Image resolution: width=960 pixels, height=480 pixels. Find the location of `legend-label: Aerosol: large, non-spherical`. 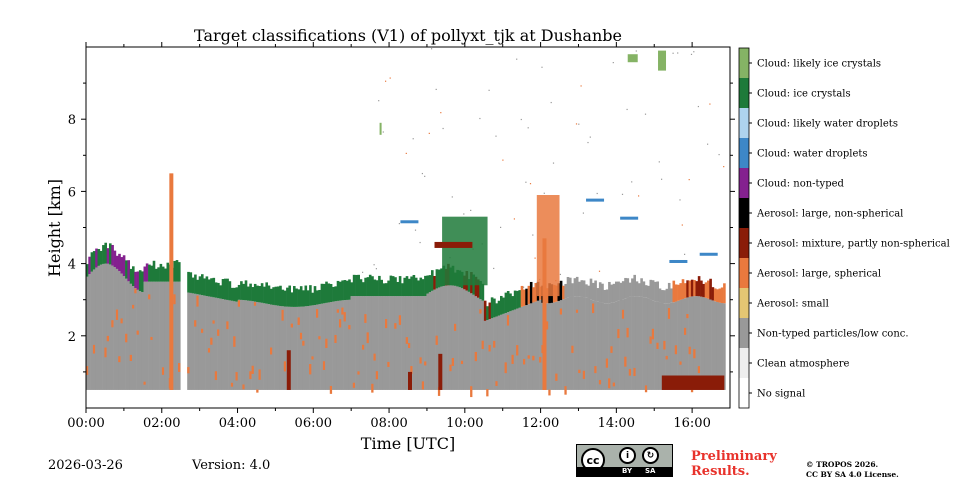

legend-label: Aerosol: large, non-spherical is located at coordinates (829, 214).